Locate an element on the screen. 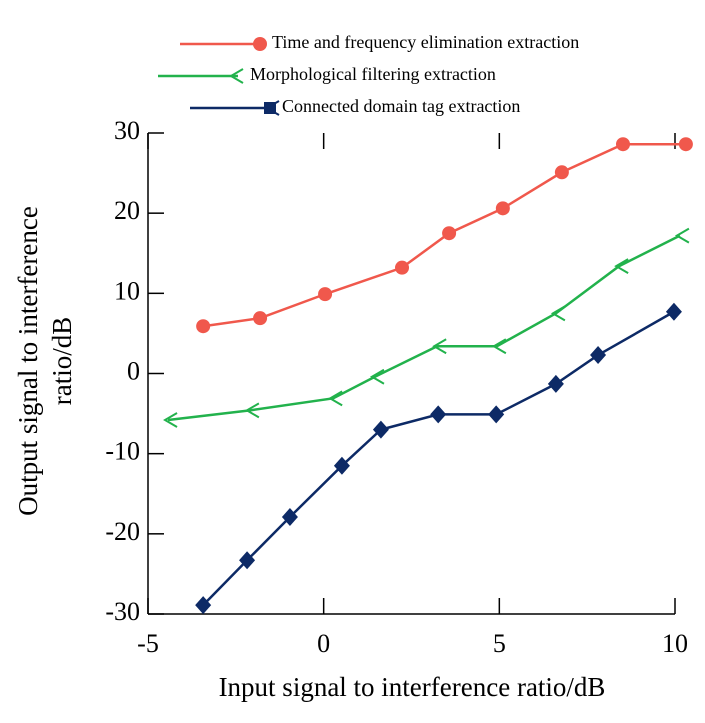 This screenshot has width=705, height=723. y-tick-label: 10 is located at coordinates (127, 290).